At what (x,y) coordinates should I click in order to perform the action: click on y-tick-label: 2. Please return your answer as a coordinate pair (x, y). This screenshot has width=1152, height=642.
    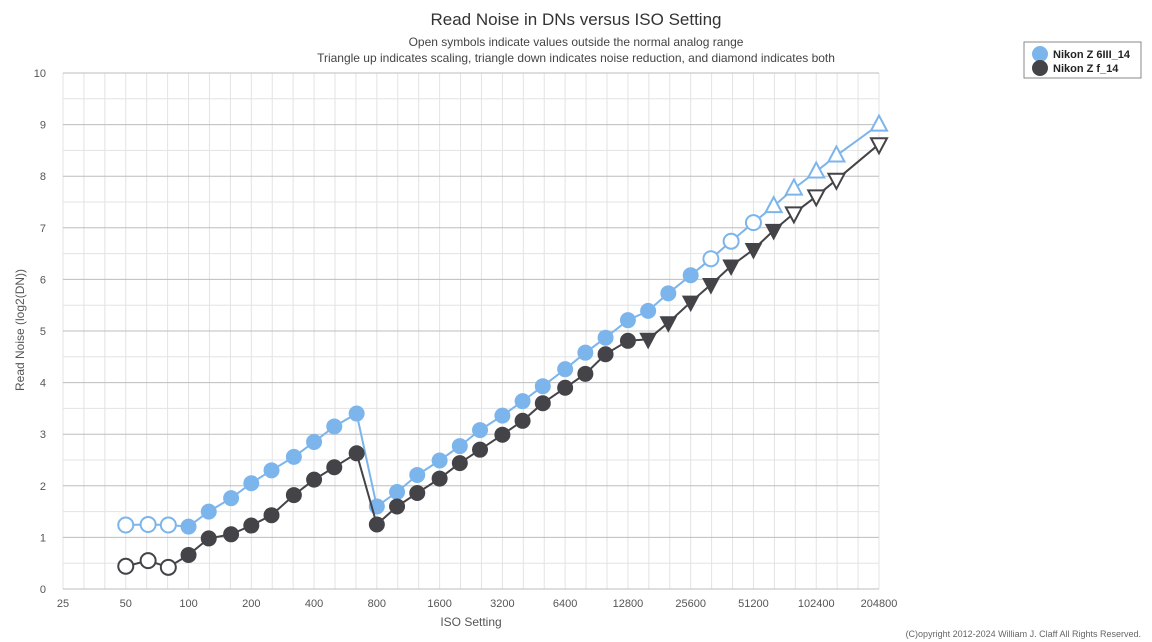
    Looking at the image, I should click on (43, 487).